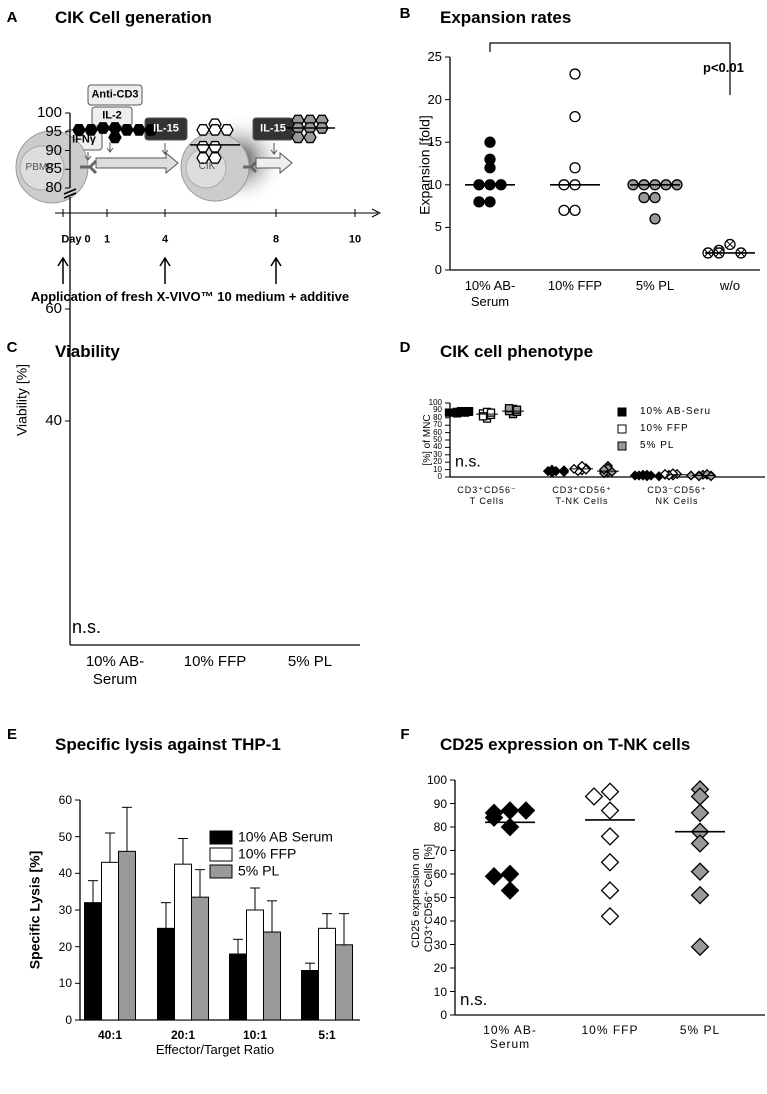 This screenshot has width=767, height=1094. Describe the element at coordinates (434, 142) in the screenshot. I see `y-tick-label: 15` at that location.